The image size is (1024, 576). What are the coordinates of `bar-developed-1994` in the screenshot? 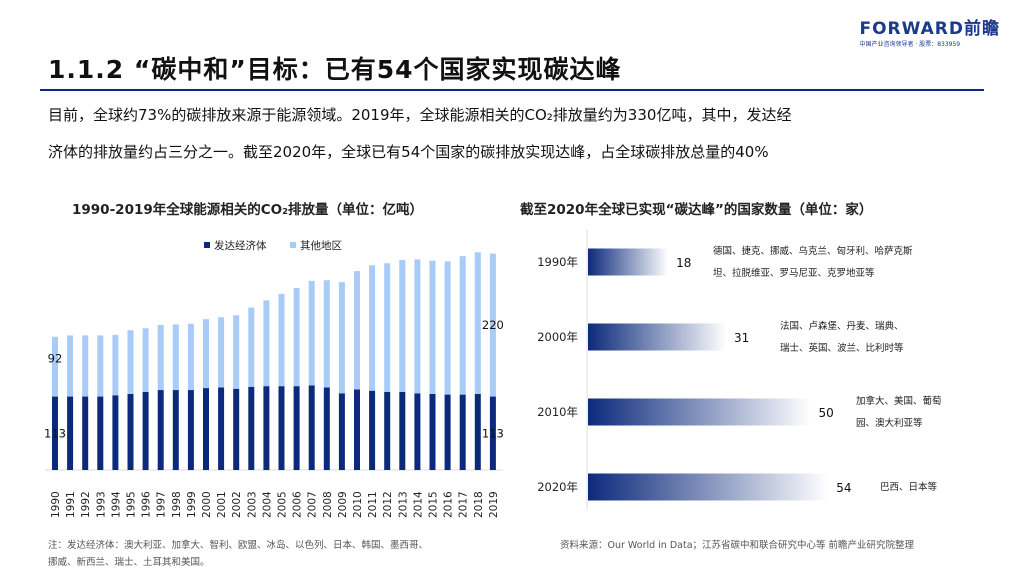 It's located at (115, 432).